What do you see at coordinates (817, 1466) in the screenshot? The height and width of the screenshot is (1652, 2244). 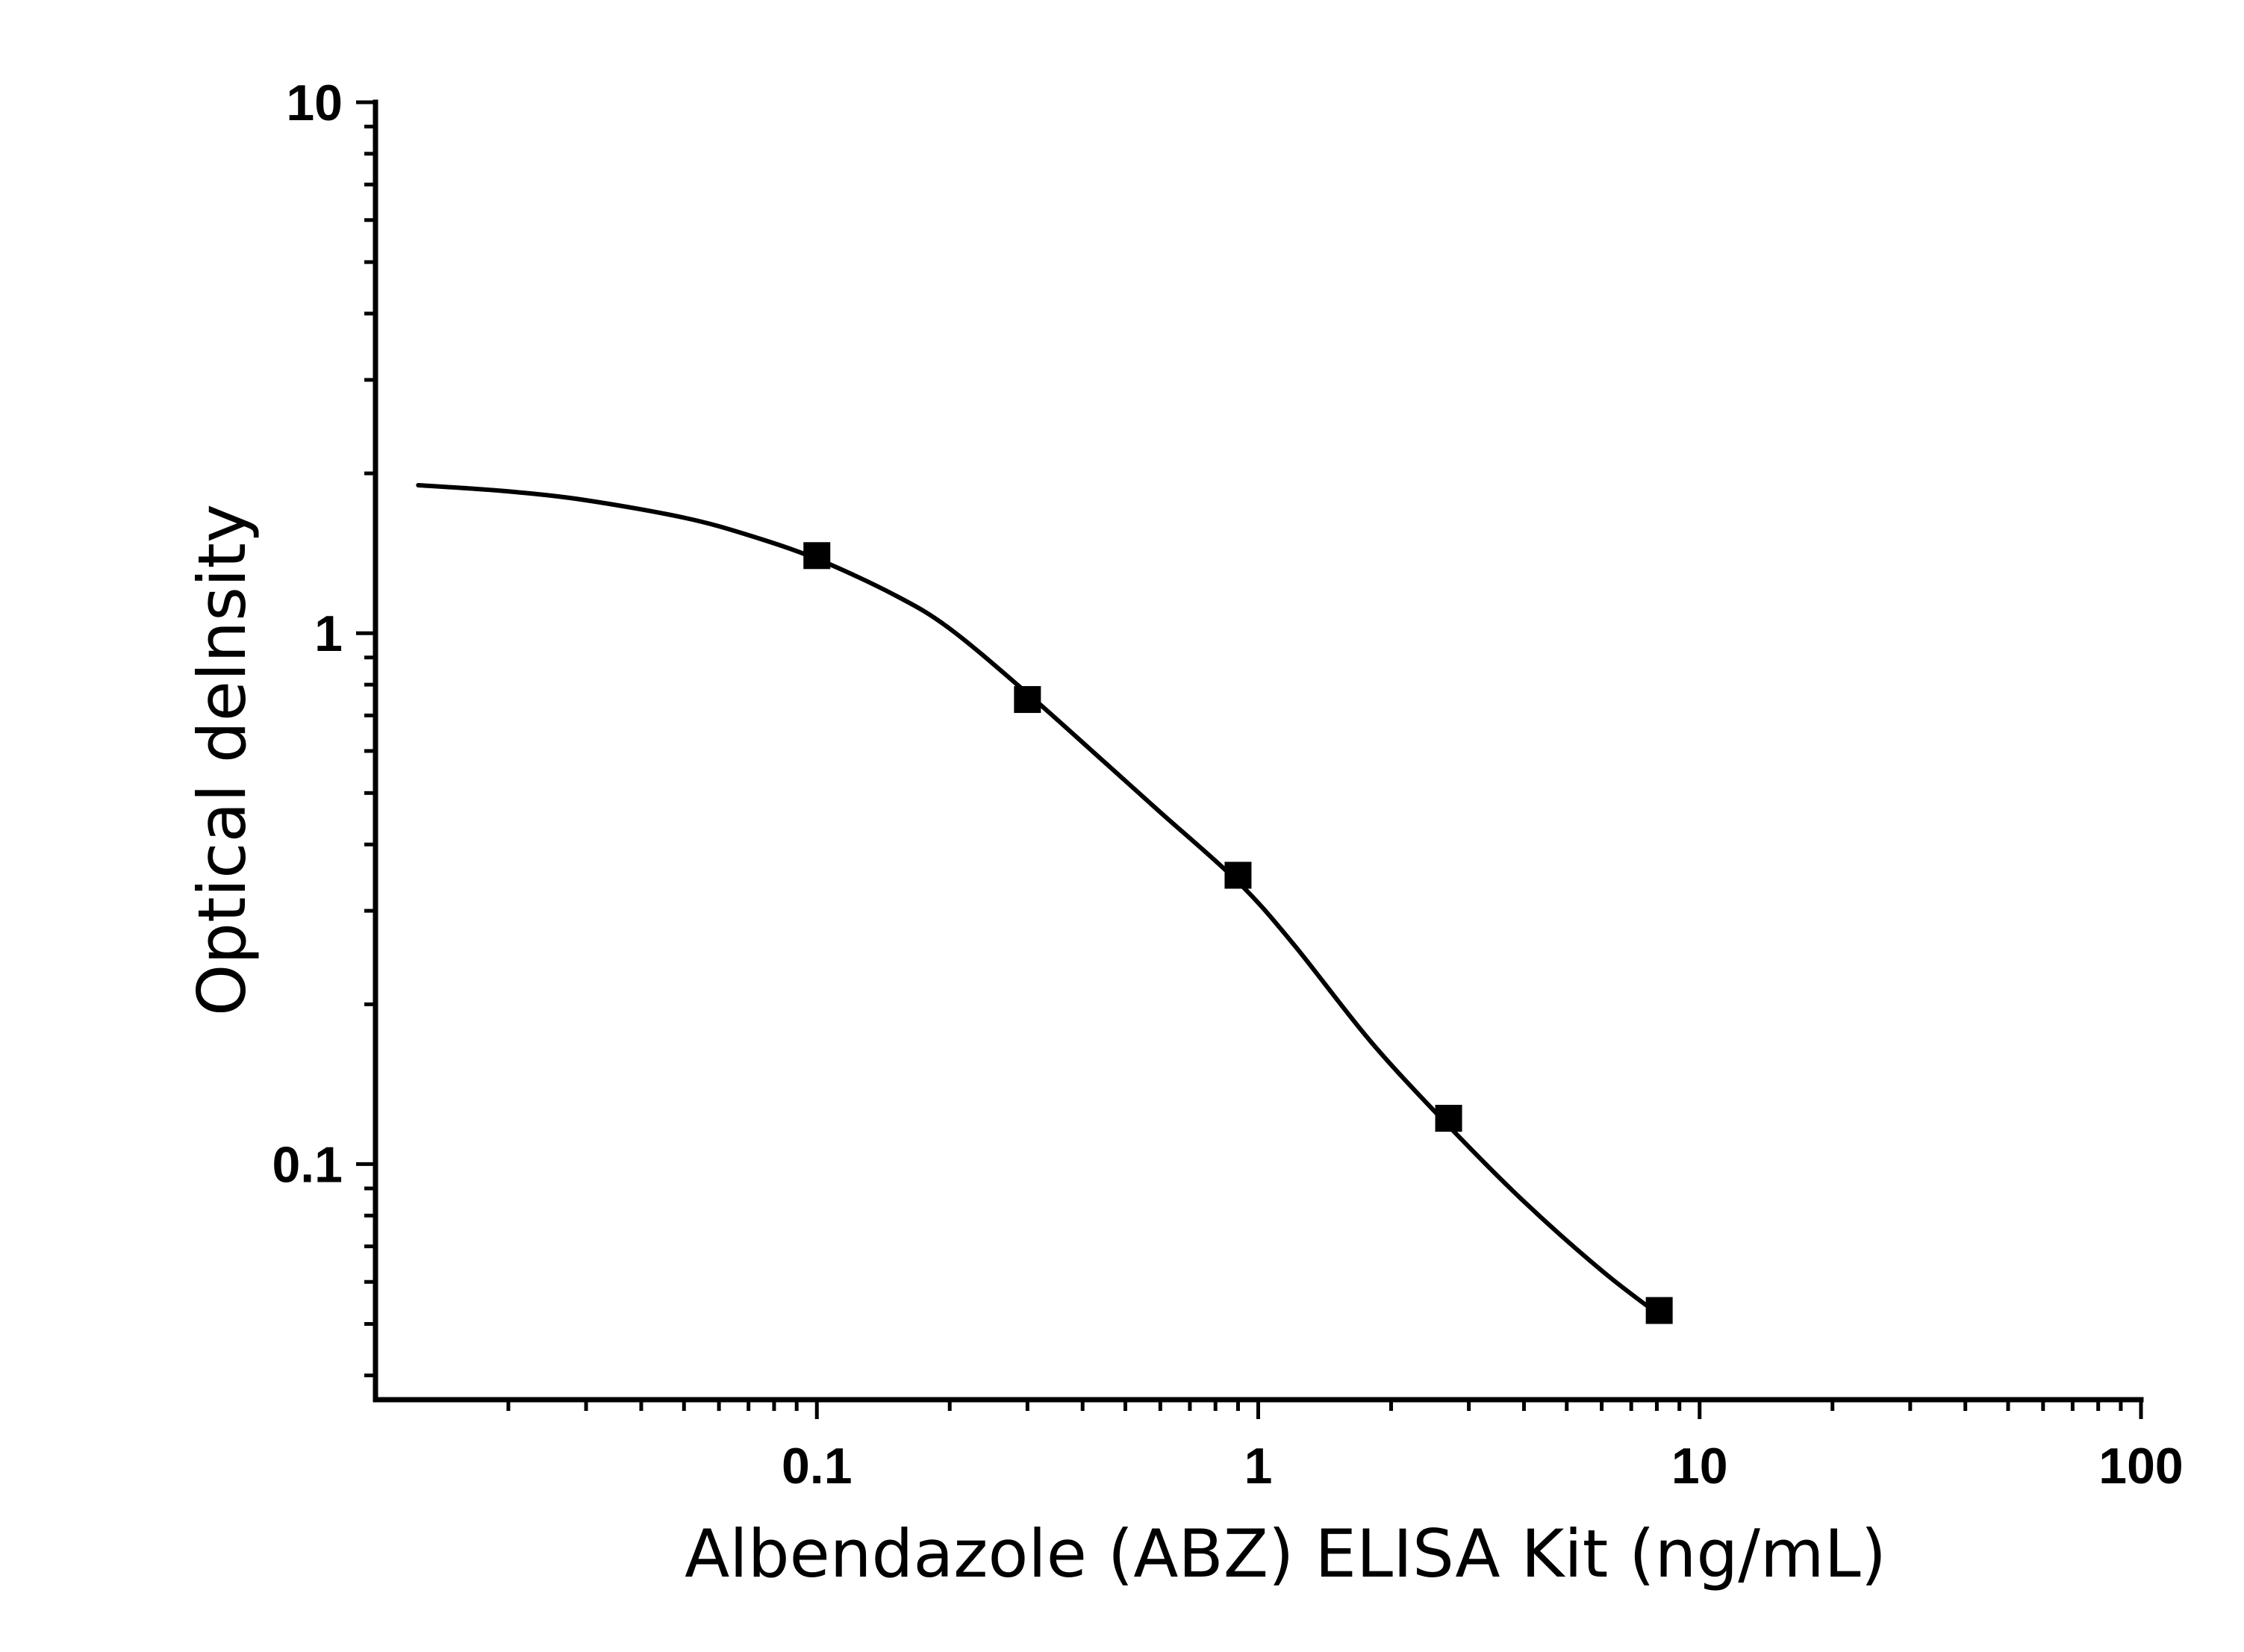 I see `x-tick-label: 0.1` at bounding box center [817, 1466].